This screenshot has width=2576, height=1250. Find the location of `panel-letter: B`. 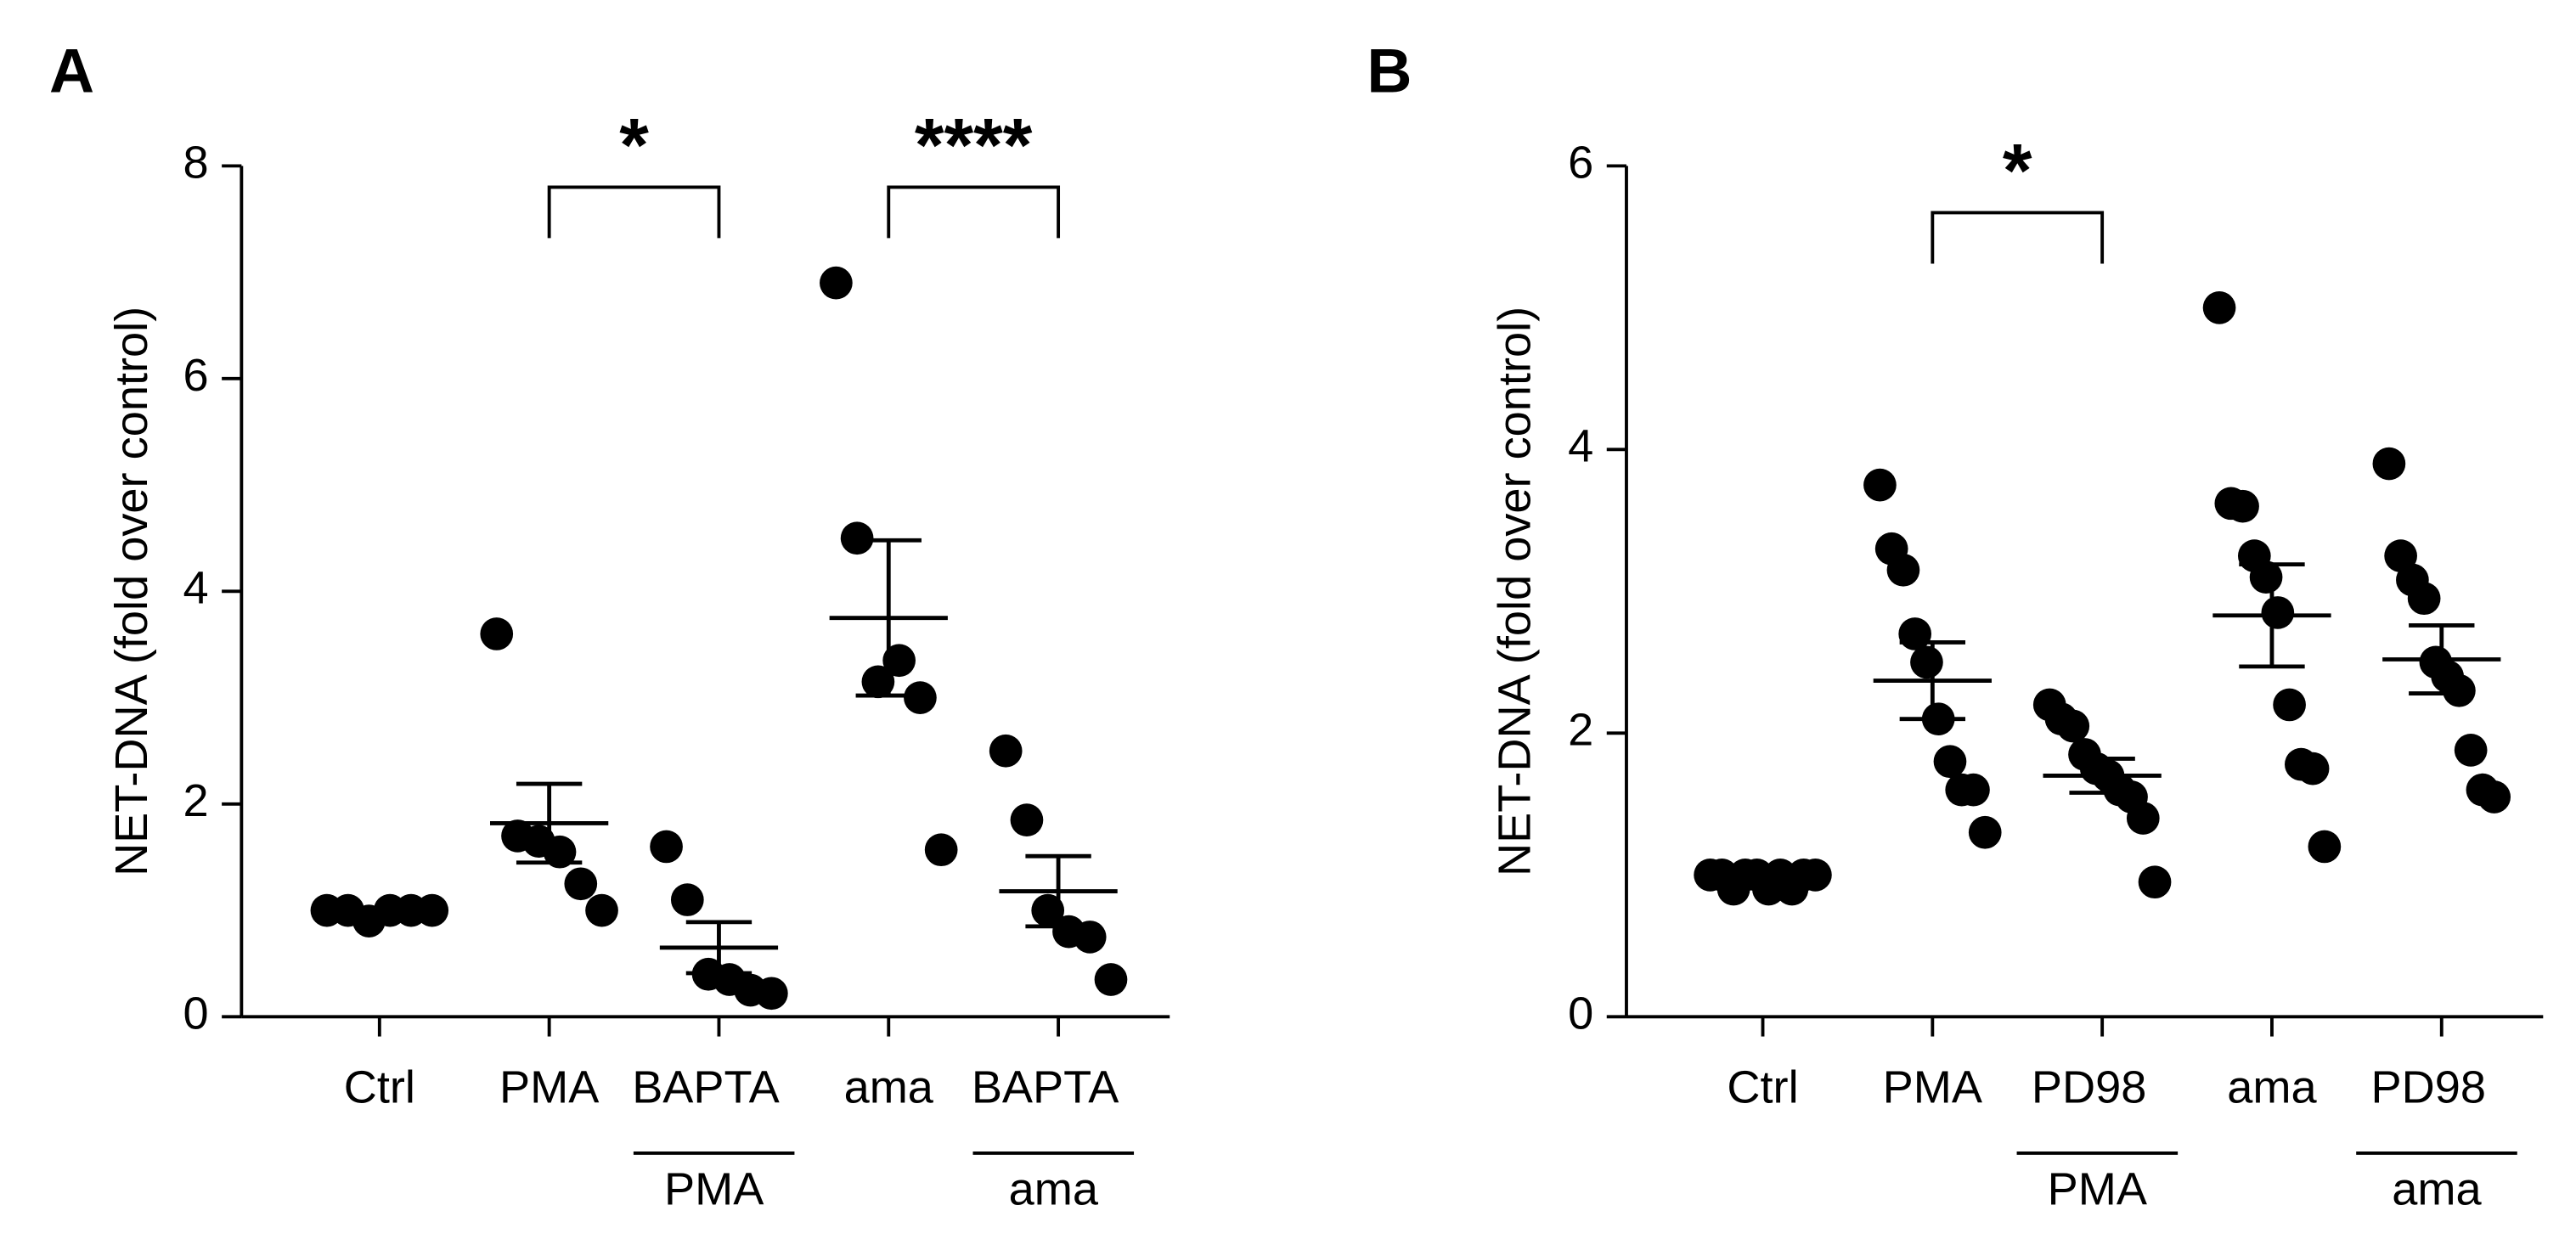

panel-letter: B is located at coordinates (1389, 70).